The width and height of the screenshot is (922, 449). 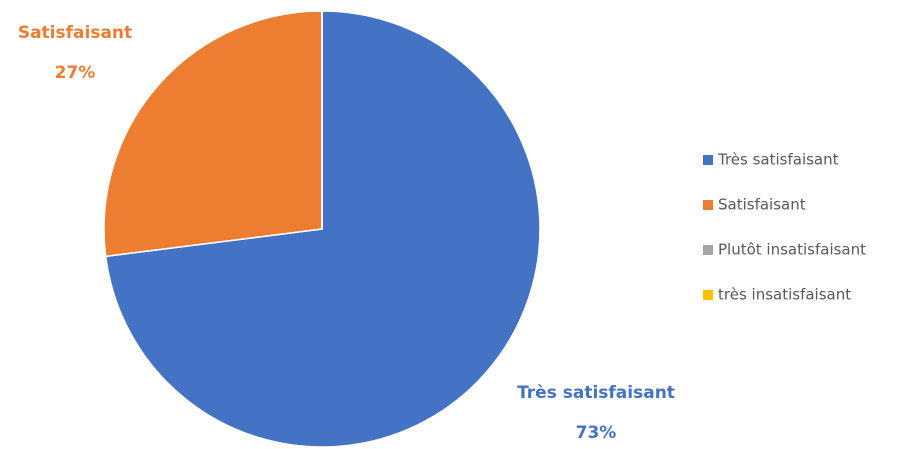 What do you see at coordinates (784, 295) in the screenshot?
I see `legend-label: très insatisfaisant` at bounding box center [784, 295].